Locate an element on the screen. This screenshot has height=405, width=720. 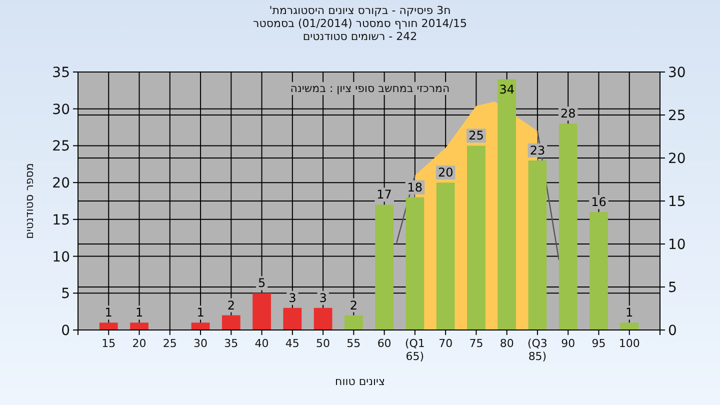
y2-tick-label: 30 is located at coordinates (677, 73).